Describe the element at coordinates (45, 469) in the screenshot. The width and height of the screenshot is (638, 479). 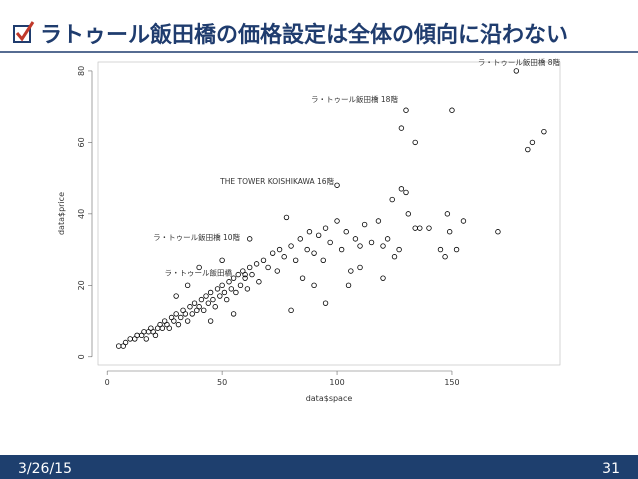
I see `footer-date: 3/26/15` at that location.